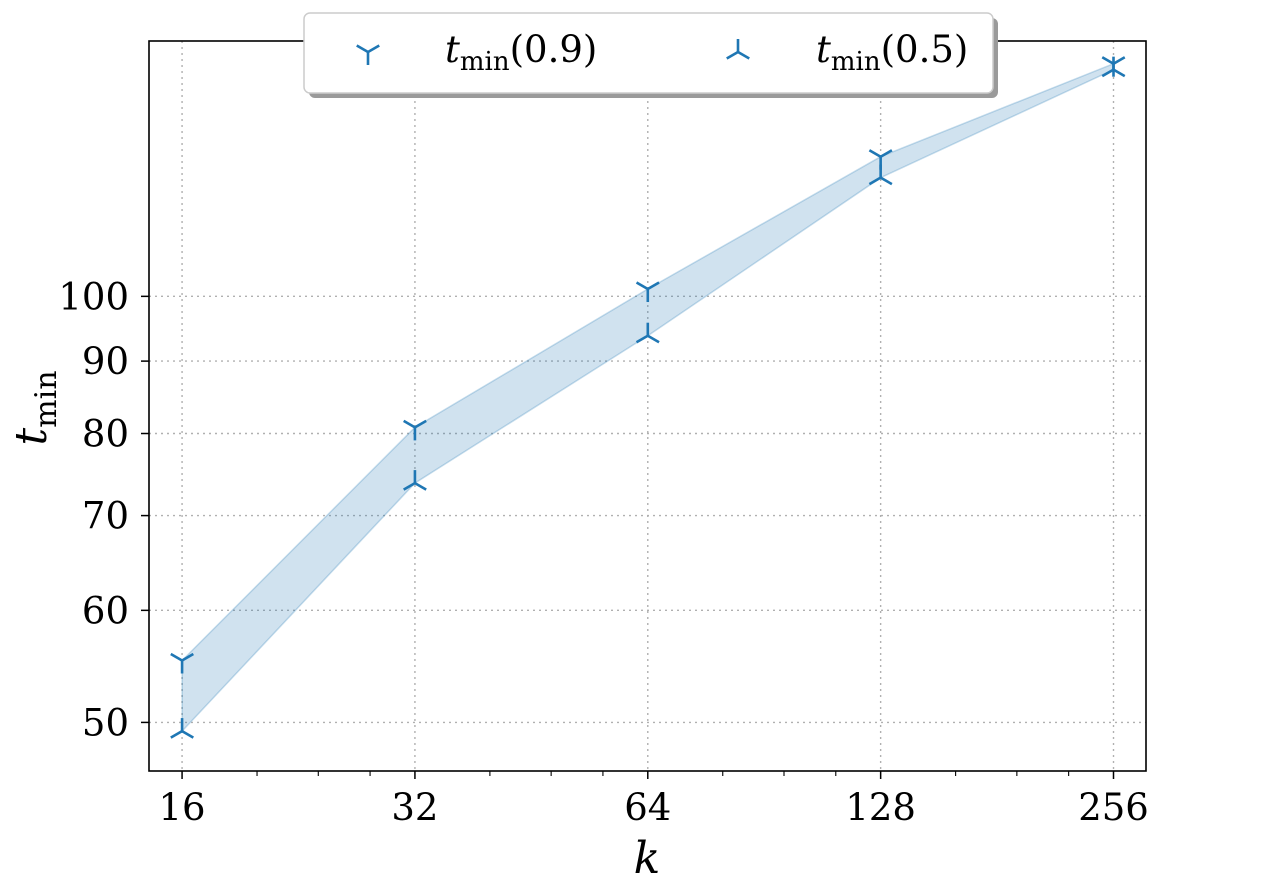  Describe the element at coordinates (105, 361) in the screenshot. I see `y-tick-label: 90` at that location.